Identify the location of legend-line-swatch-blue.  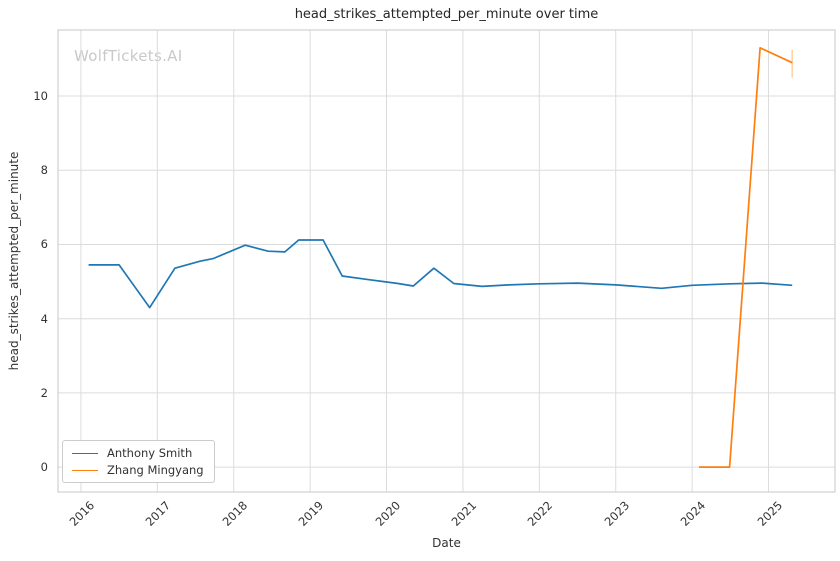
(85, 453).